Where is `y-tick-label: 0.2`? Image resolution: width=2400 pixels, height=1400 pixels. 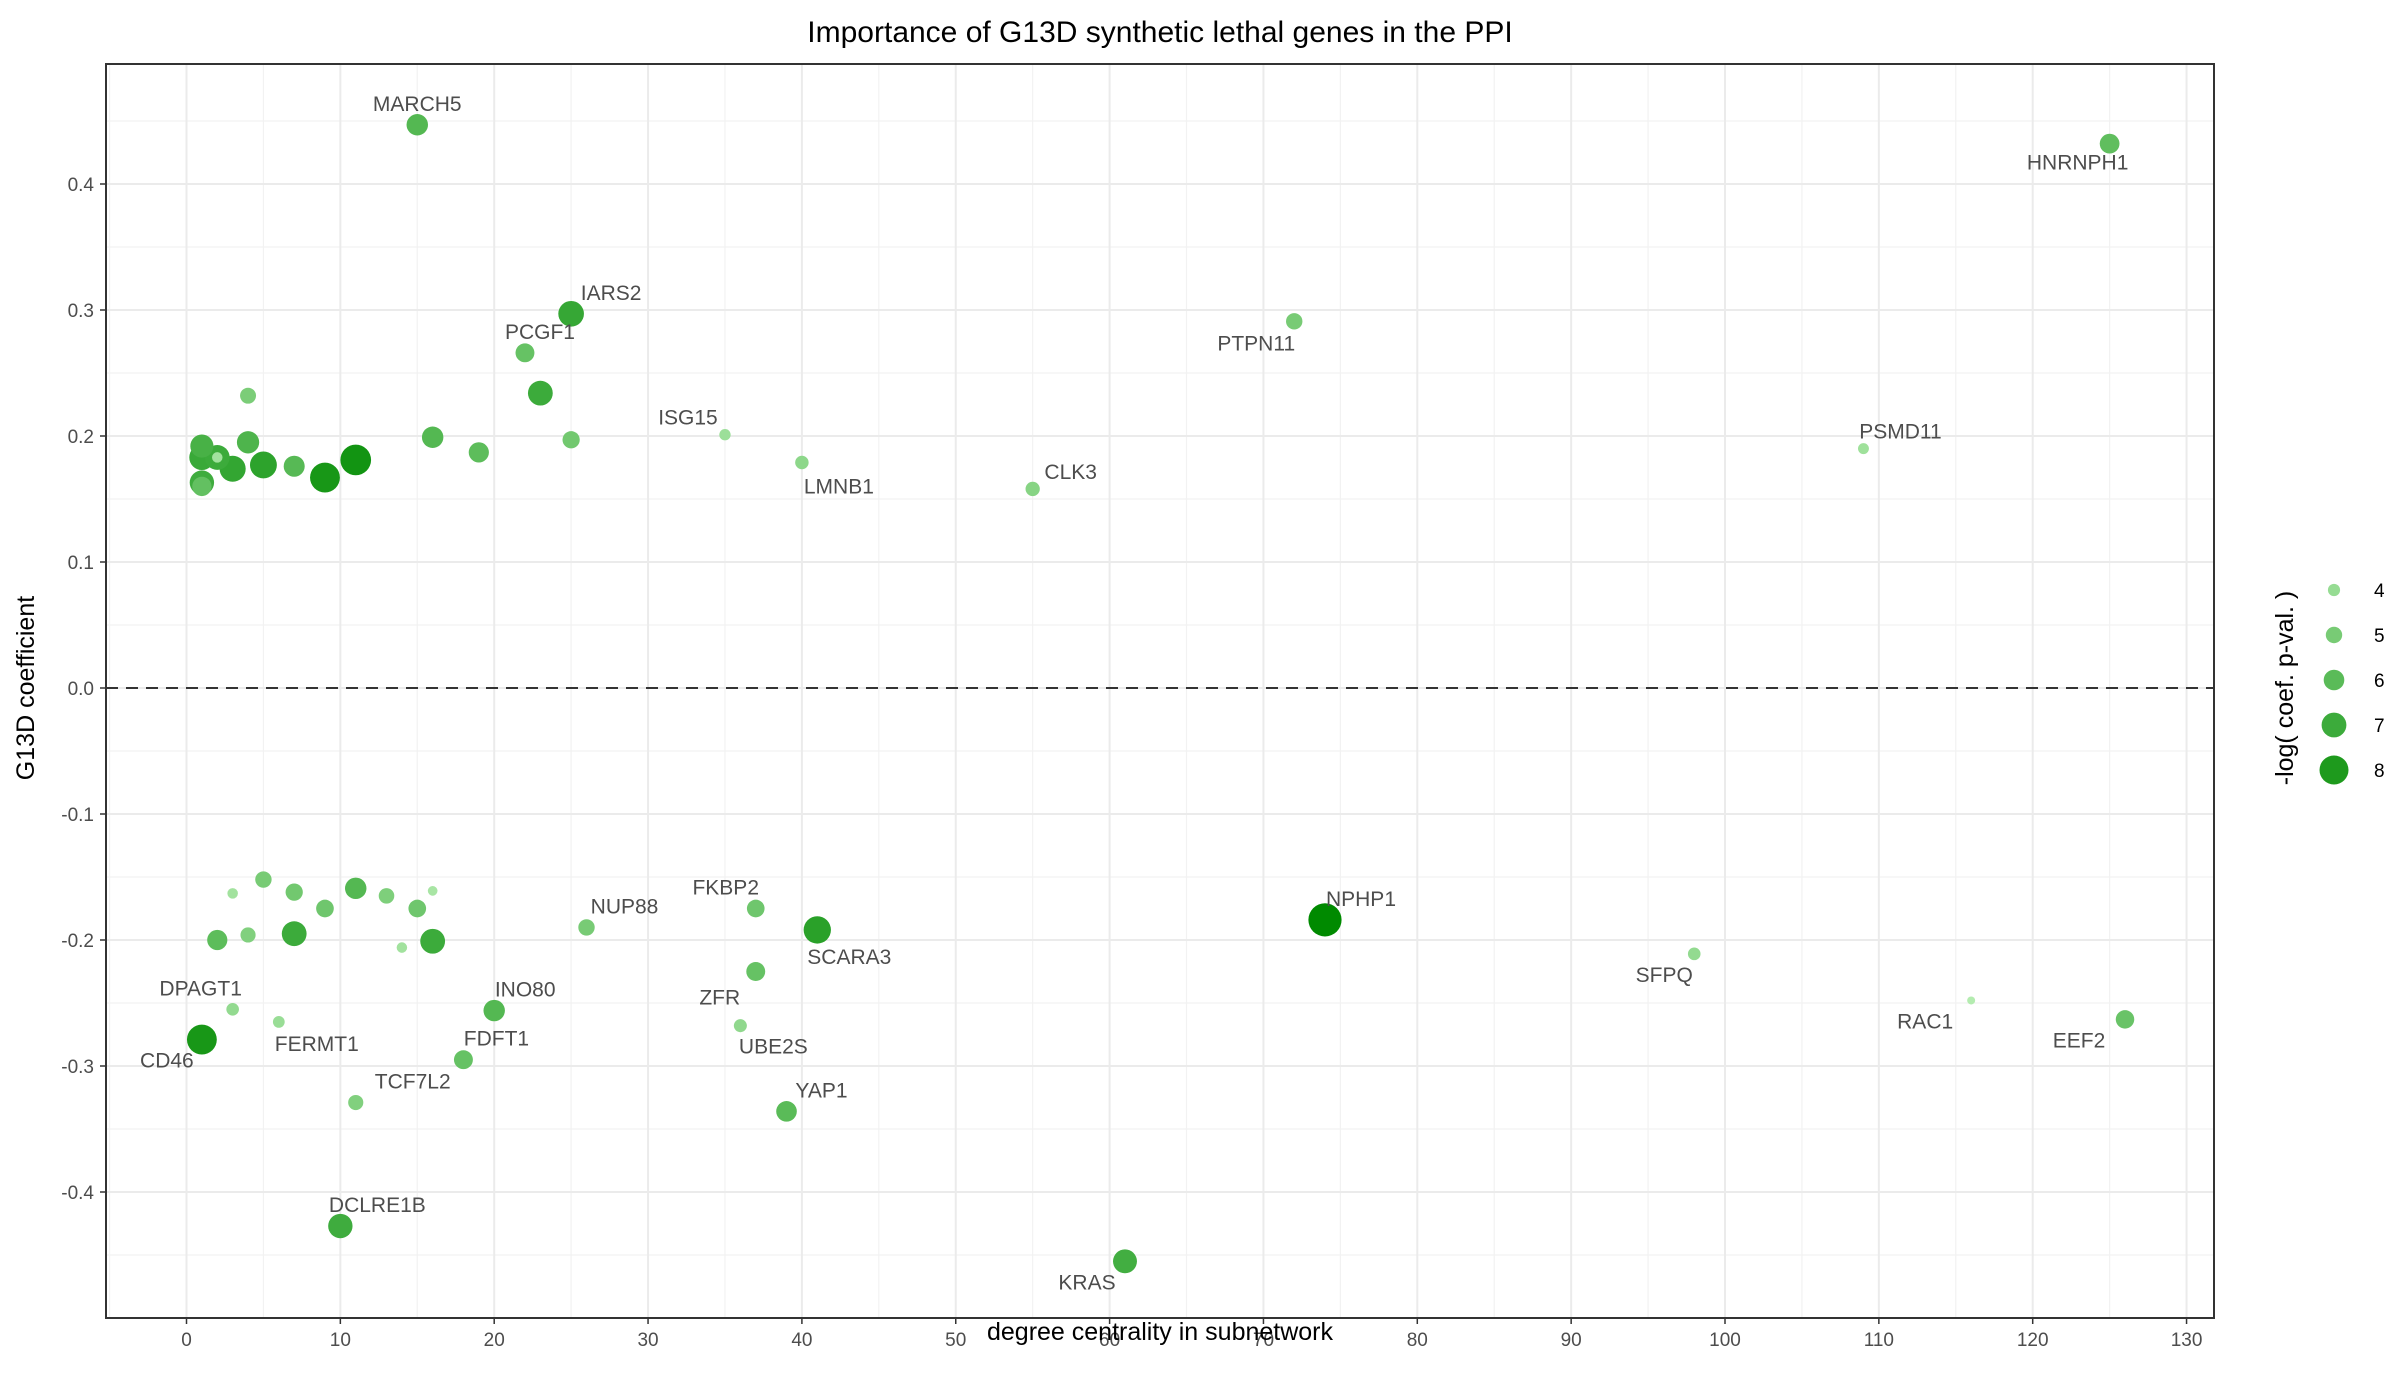 y-tick-label: 0.2 is located at coordinates (81, 437).